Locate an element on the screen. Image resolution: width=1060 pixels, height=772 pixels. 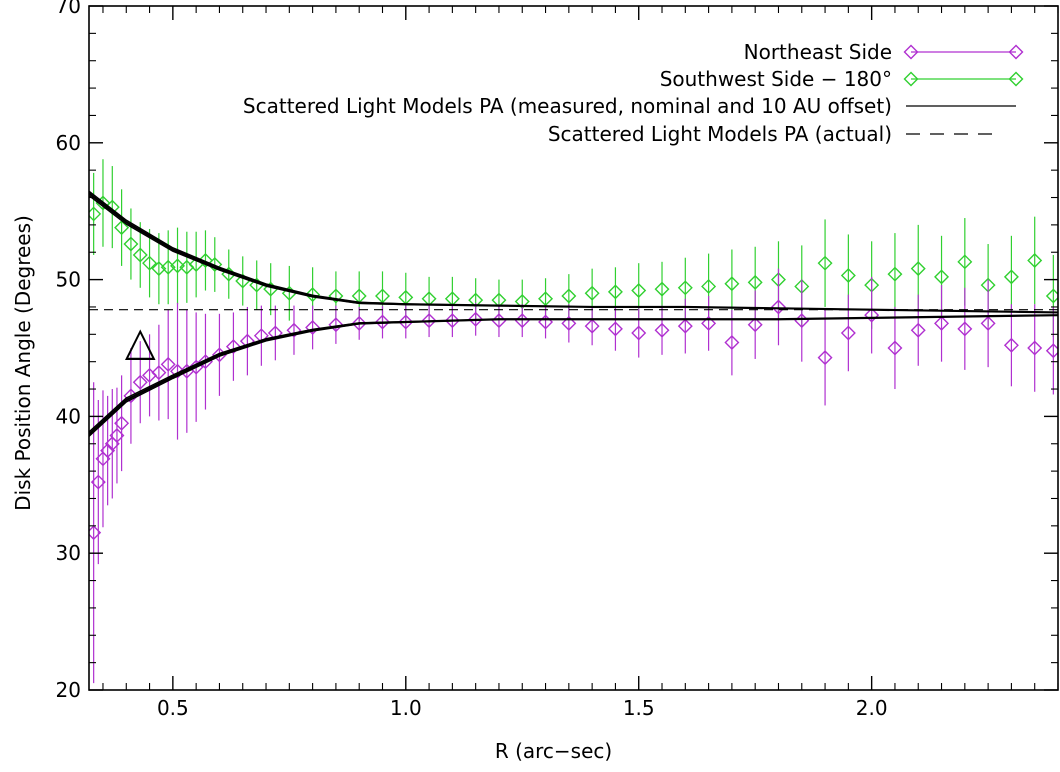
y-axis-title: Disk Position Angle (Degrees) is located at coordinates (23, 363).